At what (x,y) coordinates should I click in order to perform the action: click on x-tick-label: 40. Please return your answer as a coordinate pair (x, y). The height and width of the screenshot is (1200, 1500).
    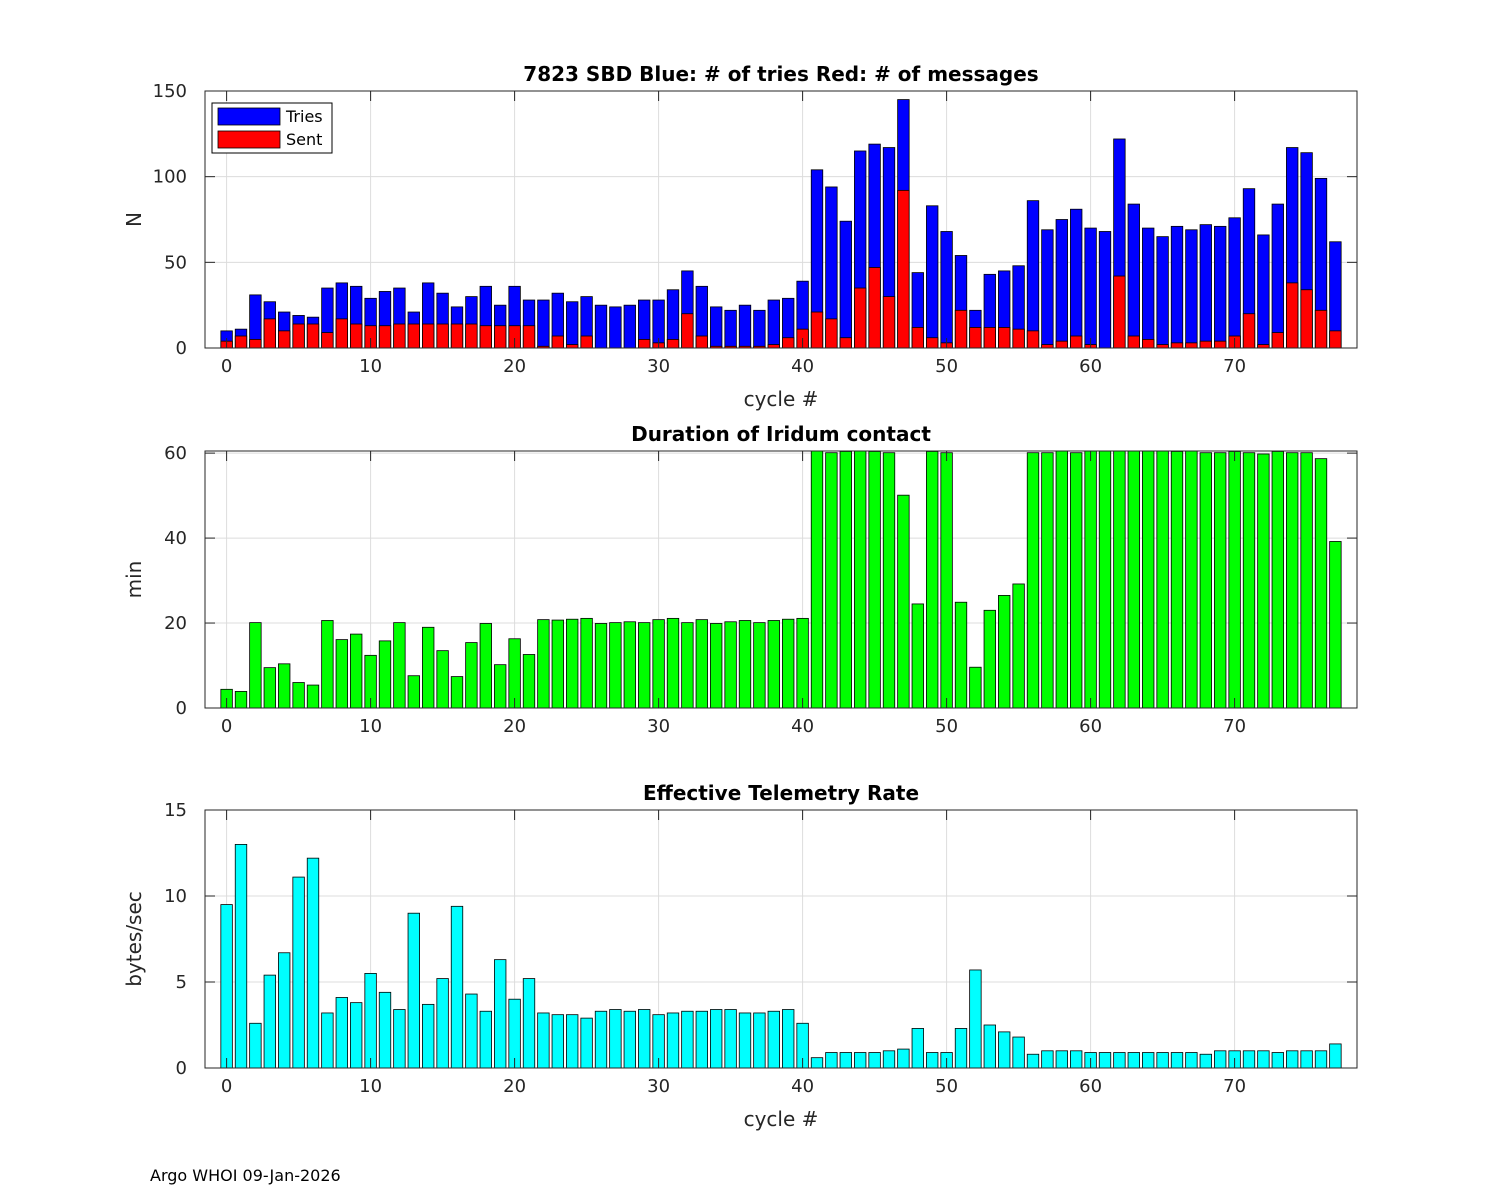
    Looking at the image, I should click on (802, 1086).